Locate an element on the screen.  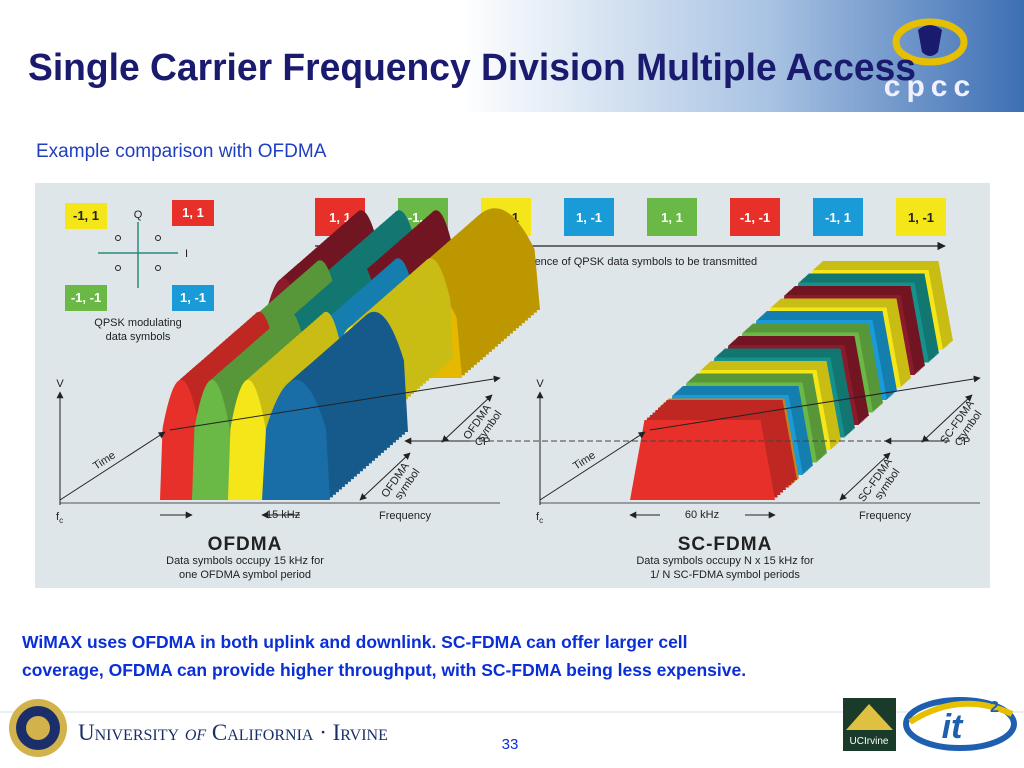
ofdma-spacing: 15 kHz is located at coordinates (283, 515).